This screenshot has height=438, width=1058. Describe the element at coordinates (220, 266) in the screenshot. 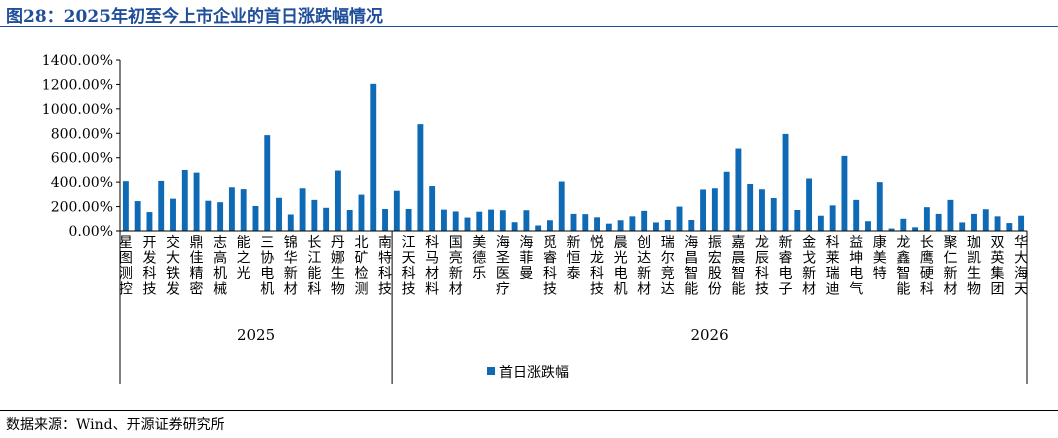

I see `x-tick-label: 志高机械` at that location.